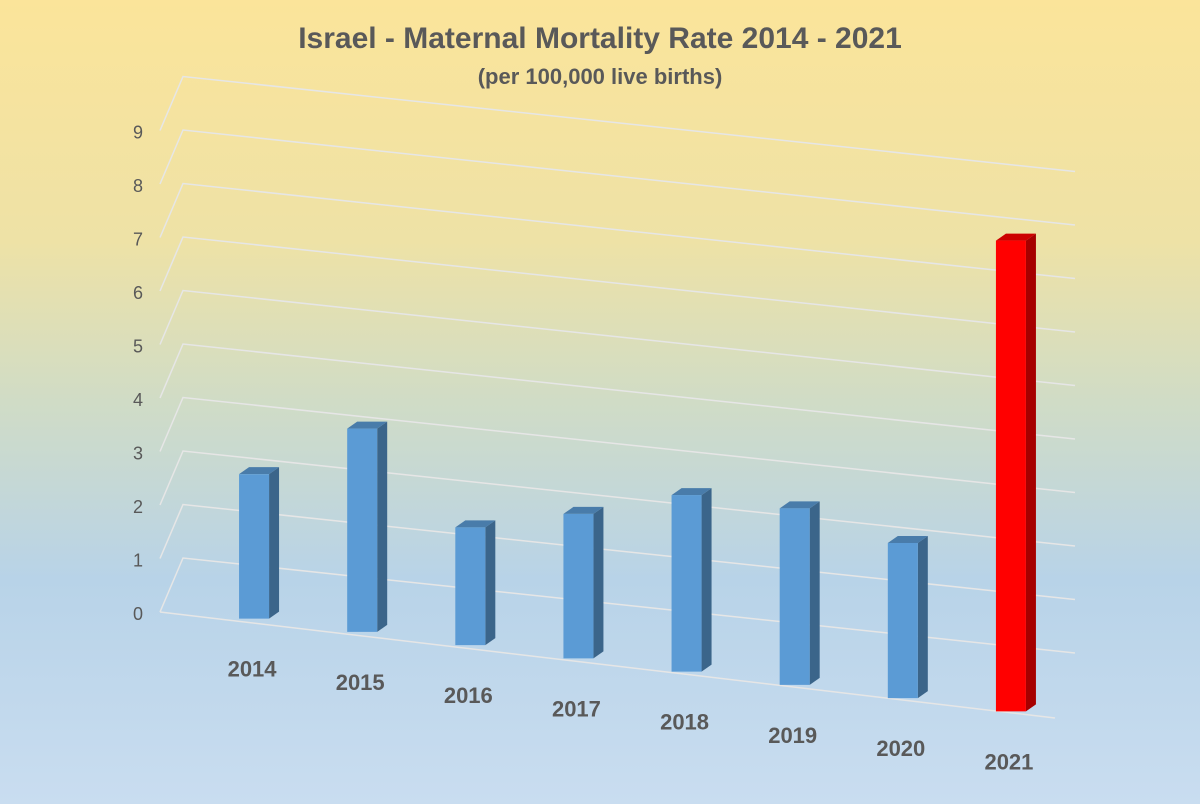 The height and width of the screenshot is (804, 1200). I want to click on x-tick-label: 2021, so click(1008, 761).